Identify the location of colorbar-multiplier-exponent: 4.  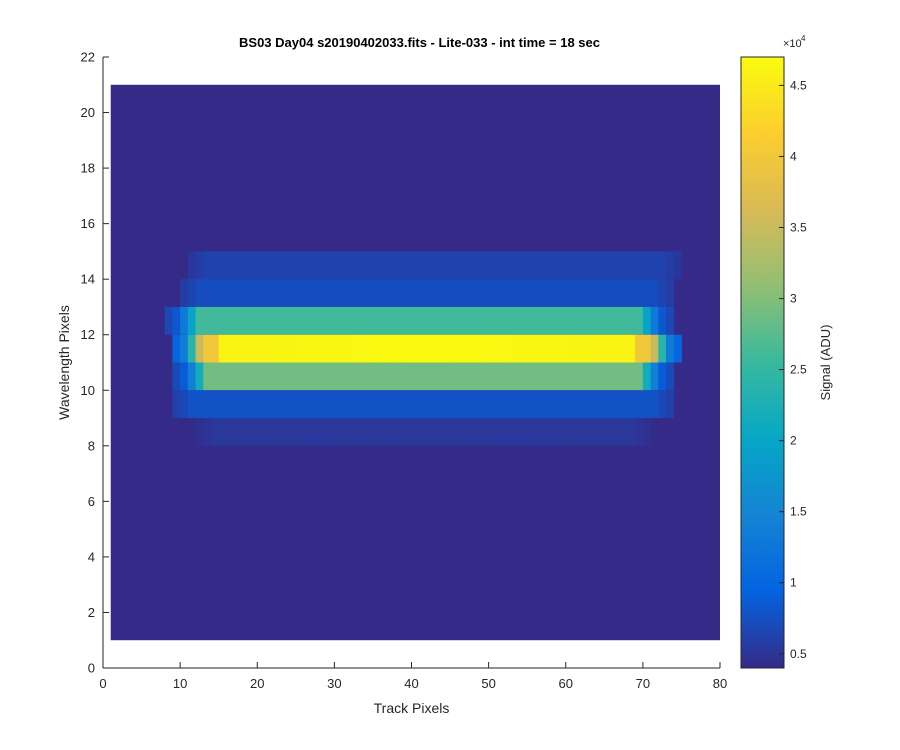
(803, 38).